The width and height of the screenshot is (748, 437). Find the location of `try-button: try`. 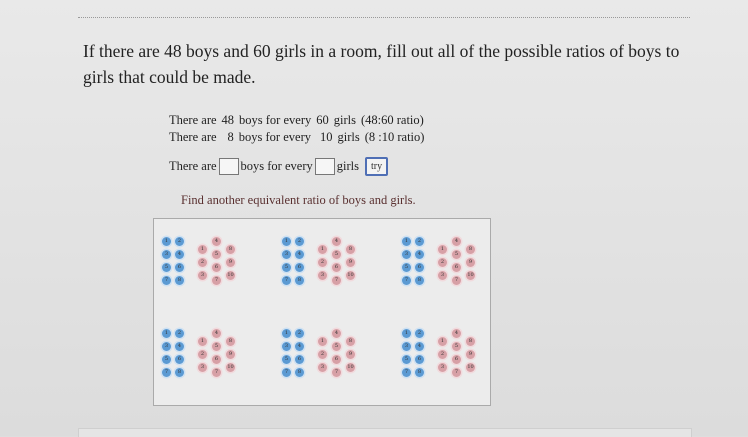

try-button: try is located at coordinates (376, 166).